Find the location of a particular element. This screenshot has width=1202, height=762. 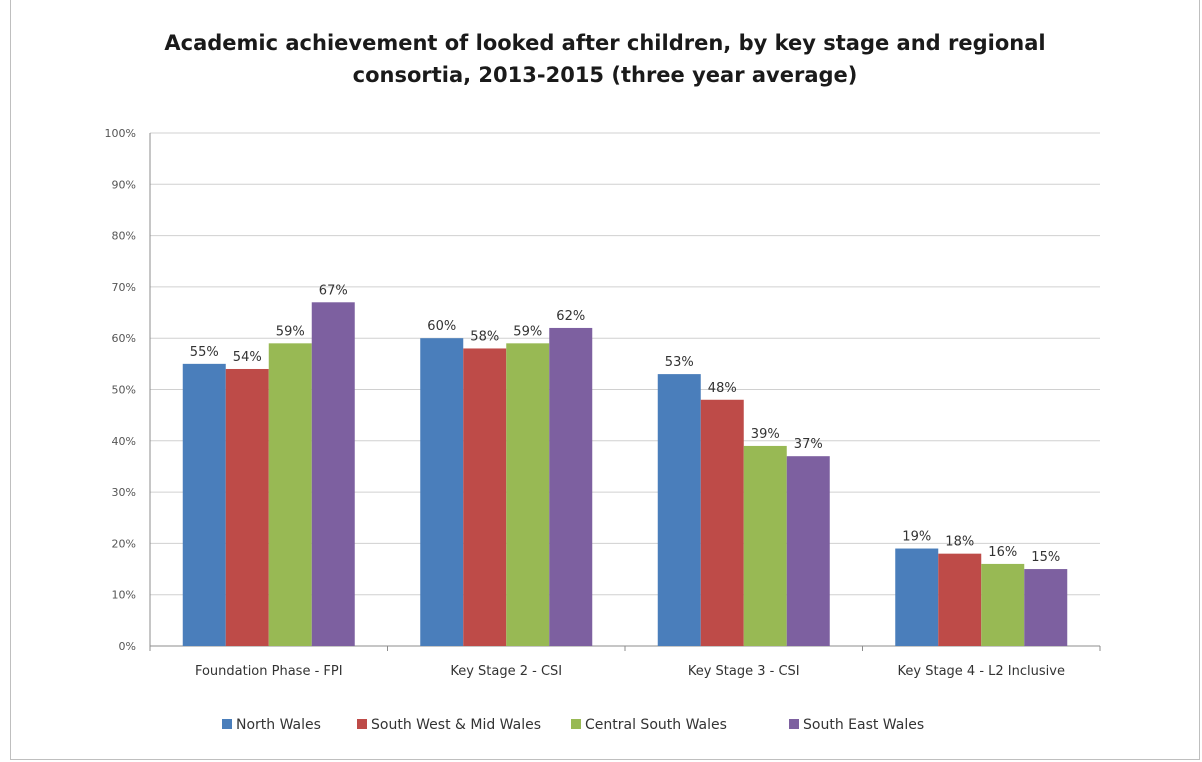

legend-item: Central South Wales is located at coordinates (649, 725).